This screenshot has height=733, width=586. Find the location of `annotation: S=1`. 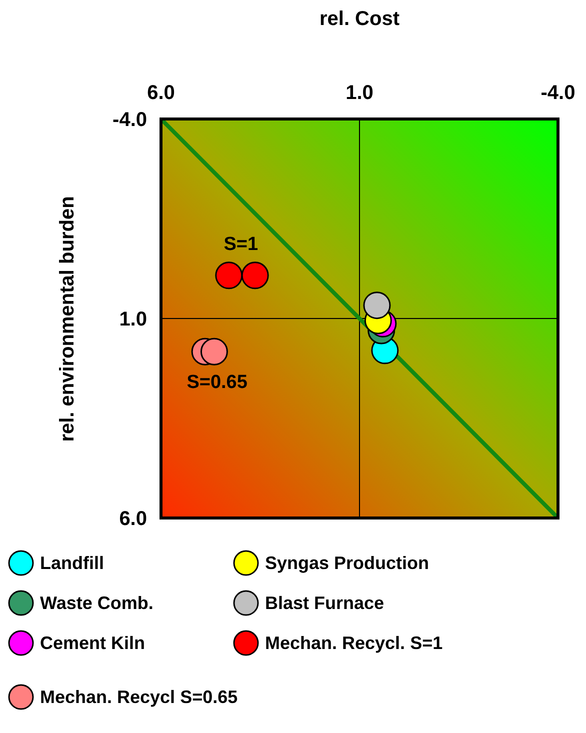

annotation: S=1 is located at coordinates (241, 244).